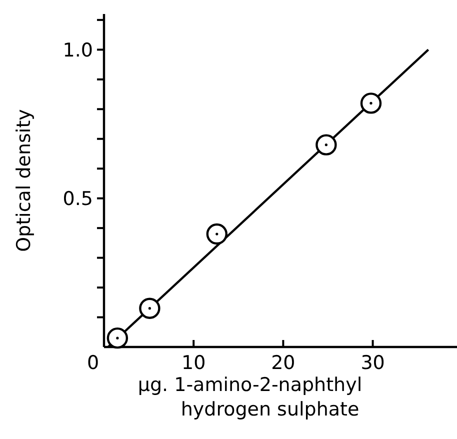  I want to click on y-tick-label: 0.5, so click(77, 199).